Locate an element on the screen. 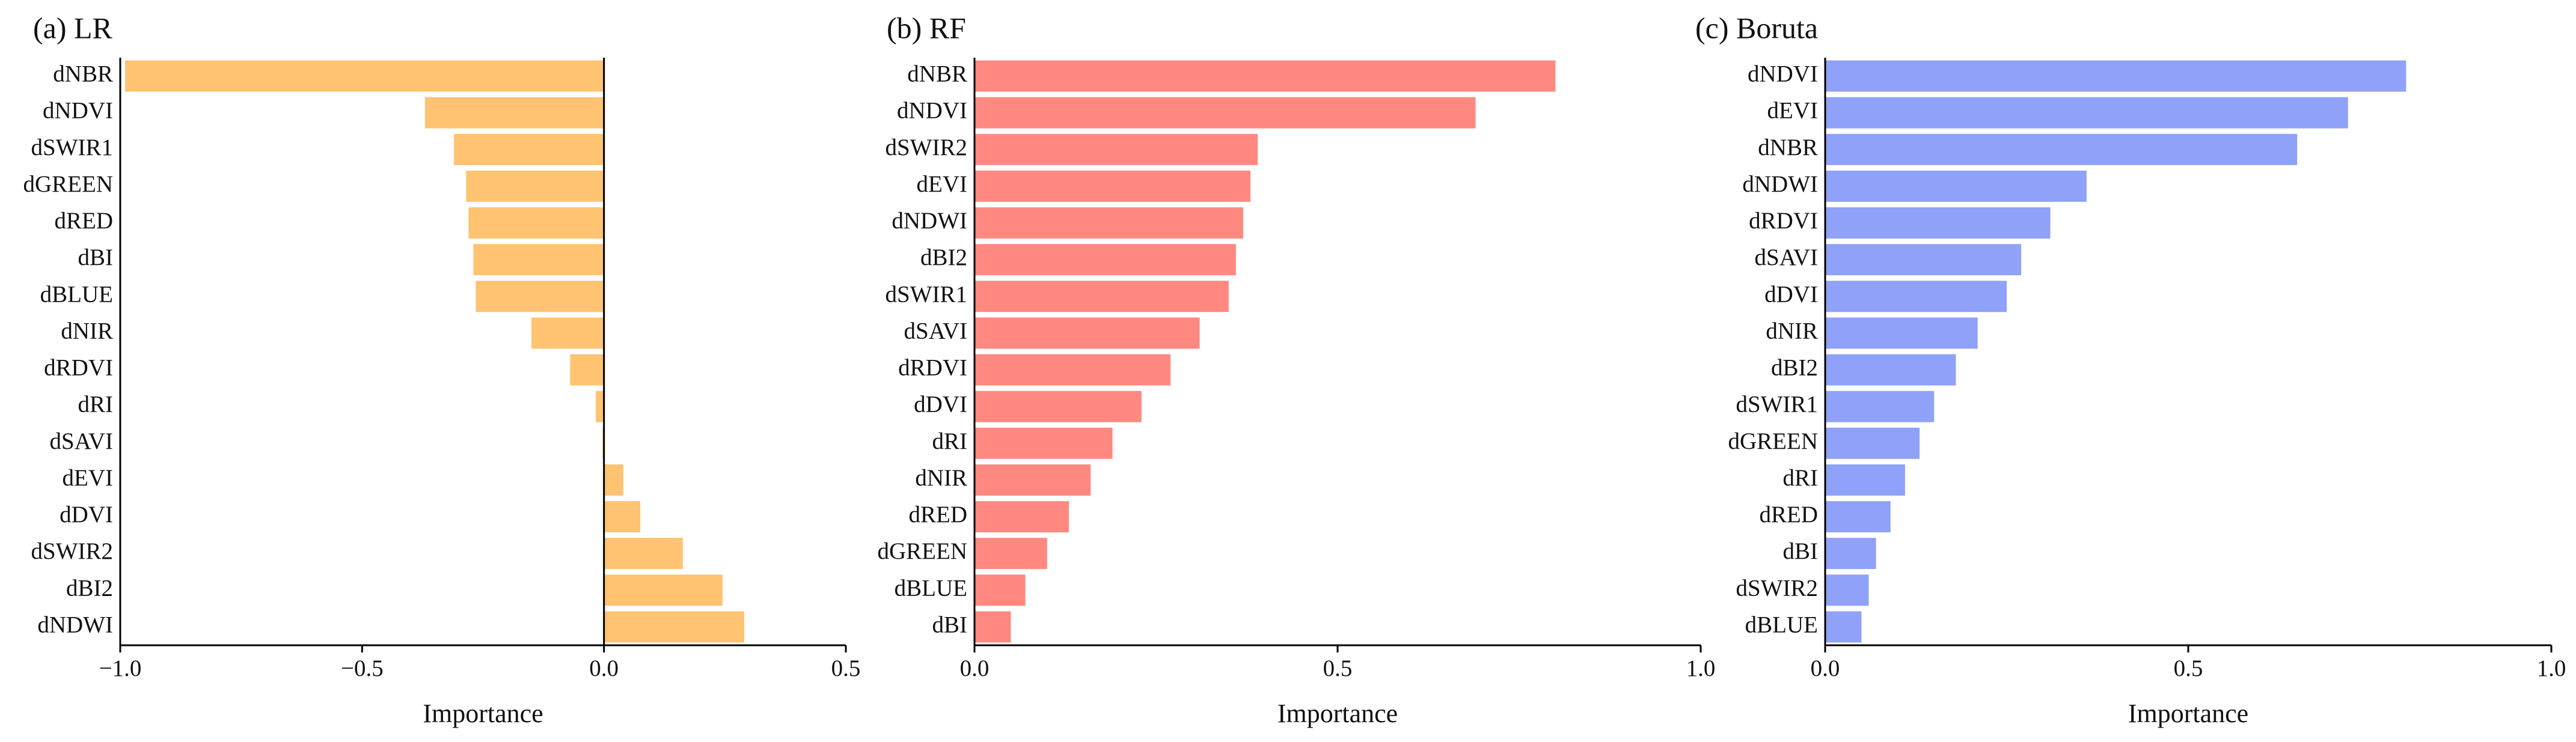 The image size is (2576, 742). x-tick-label: −1.0 is located at coordinates (120, 668).